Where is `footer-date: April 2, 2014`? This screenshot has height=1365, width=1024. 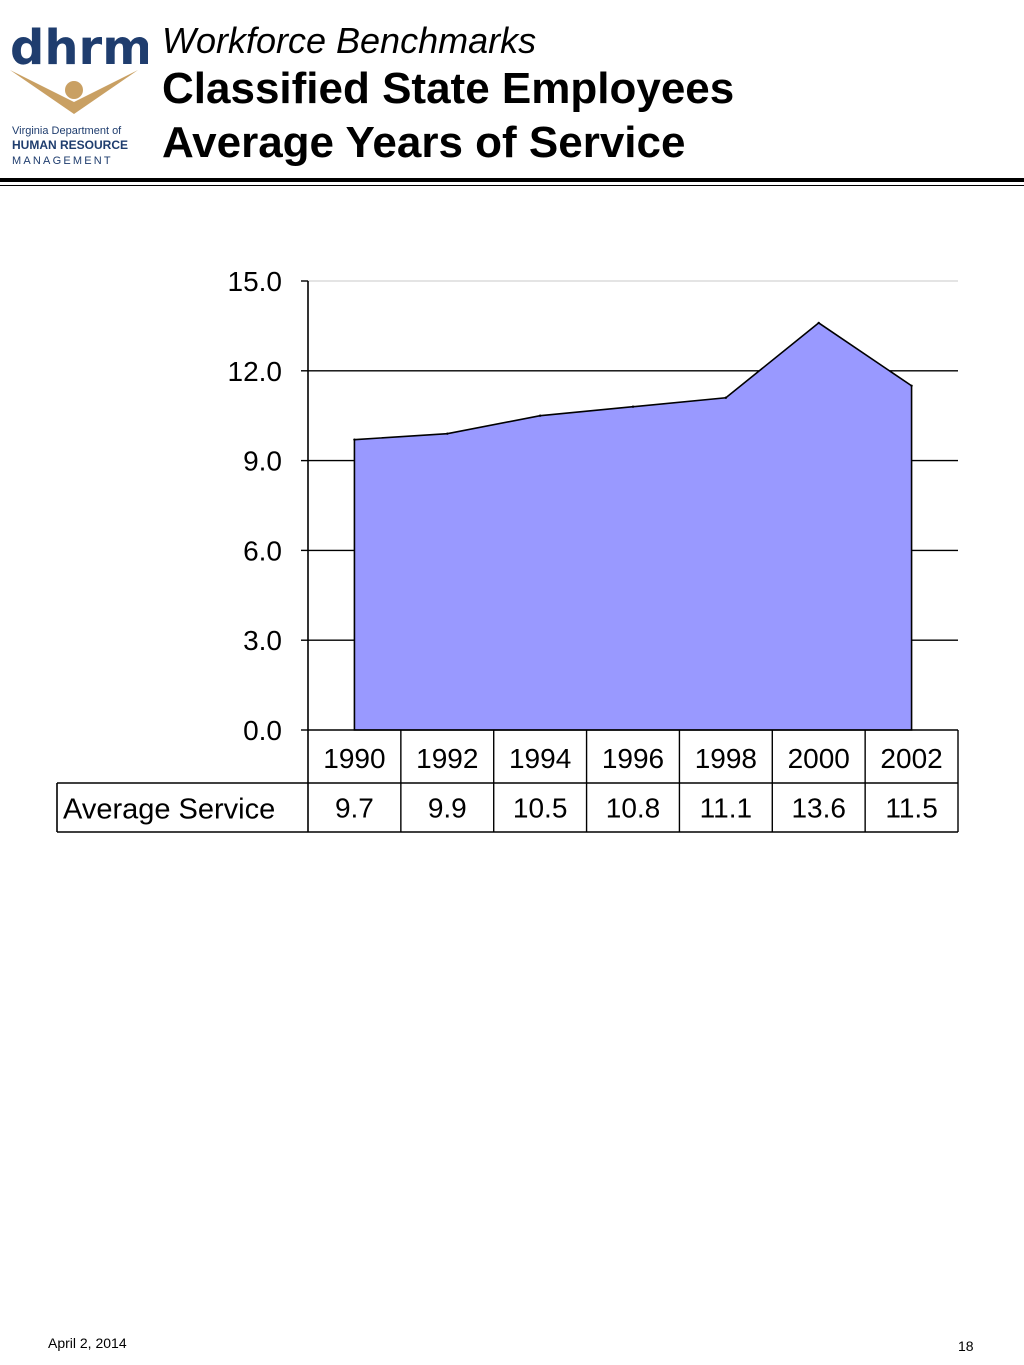 footer-date: April 2, 2014 is located at coordinates (87, 1343).